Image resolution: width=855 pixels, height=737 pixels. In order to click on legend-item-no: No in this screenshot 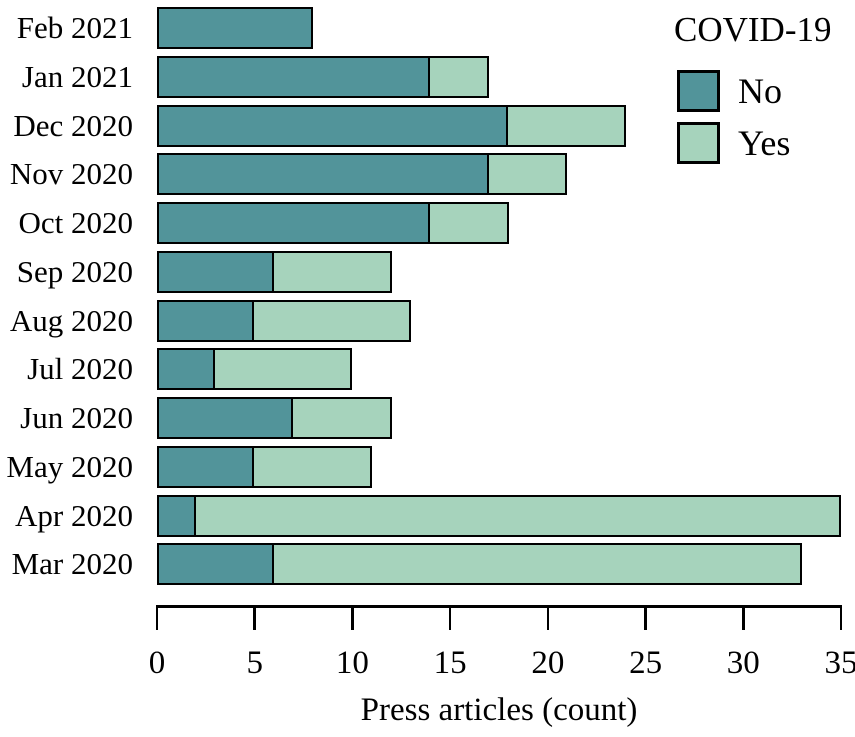, I will do `click(729, 91)`.